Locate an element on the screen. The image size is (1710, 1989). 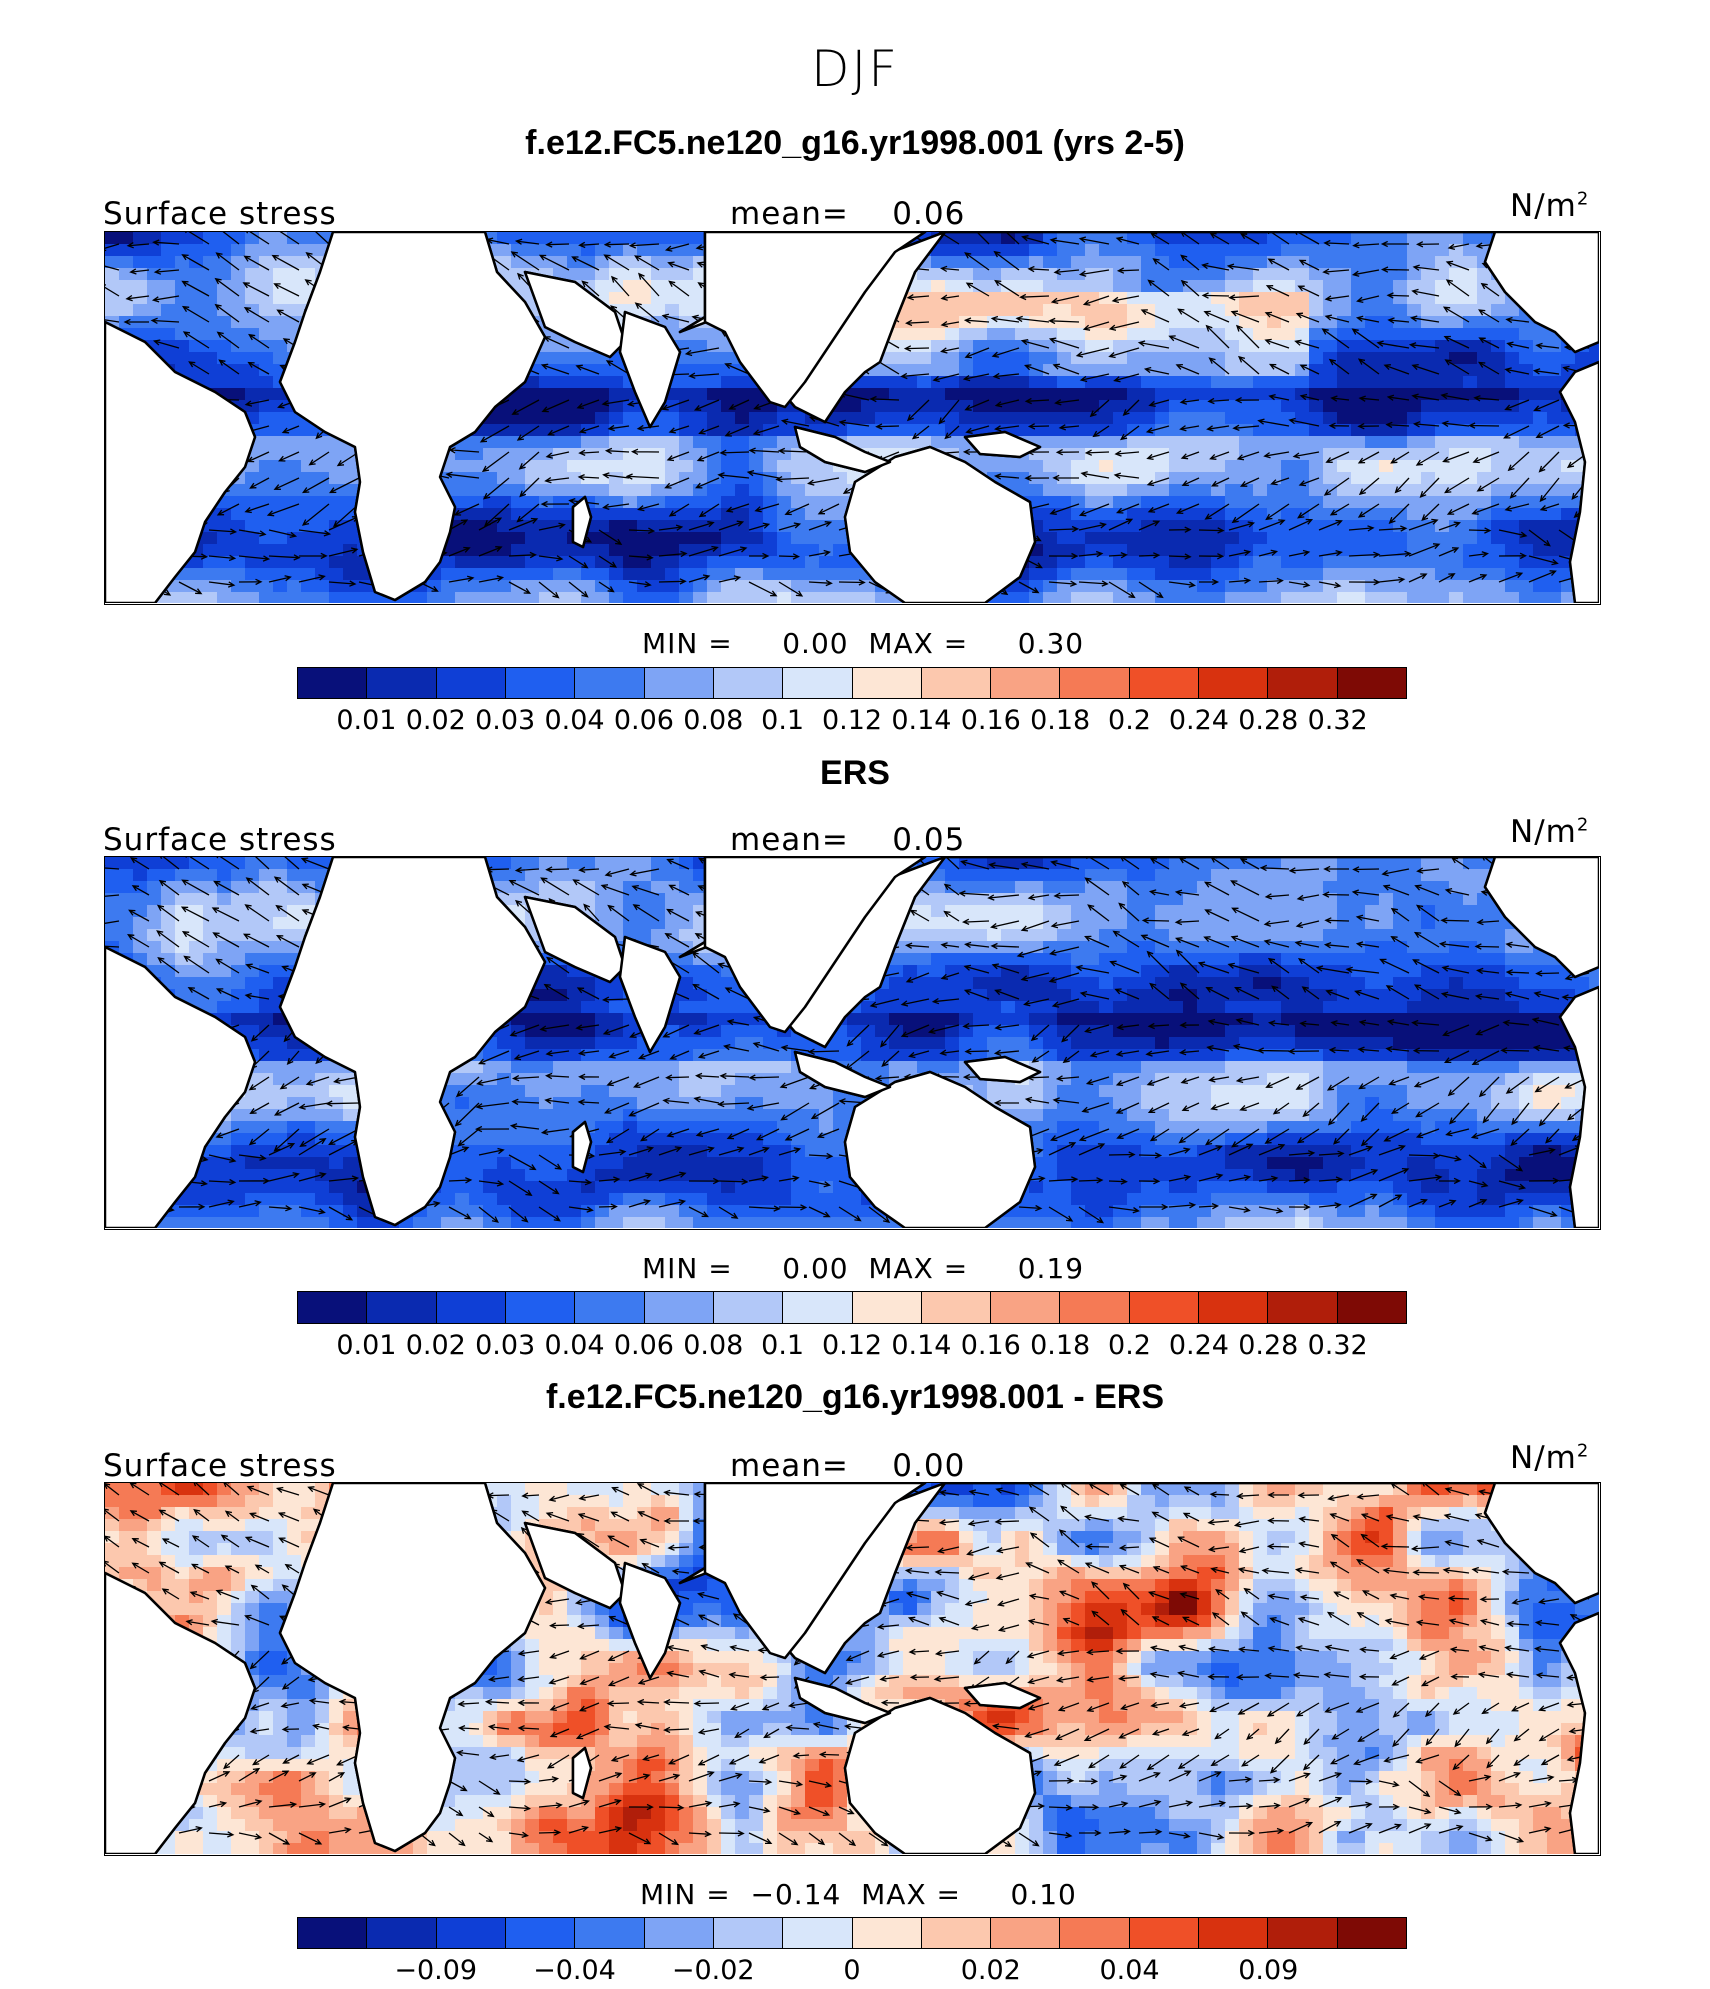
panel-1-variable-label: Surface stress is located at coordinates (220, 214).